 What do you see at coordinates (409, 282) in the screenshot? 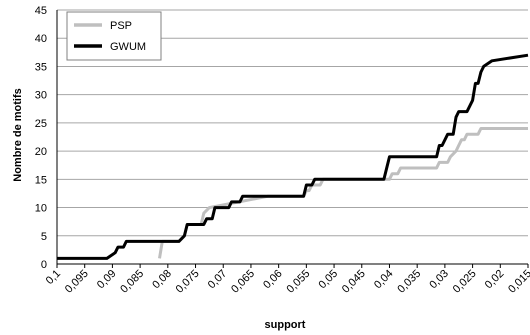
I see `x-tick-label: 0,035` at bounding box center [409, 282].